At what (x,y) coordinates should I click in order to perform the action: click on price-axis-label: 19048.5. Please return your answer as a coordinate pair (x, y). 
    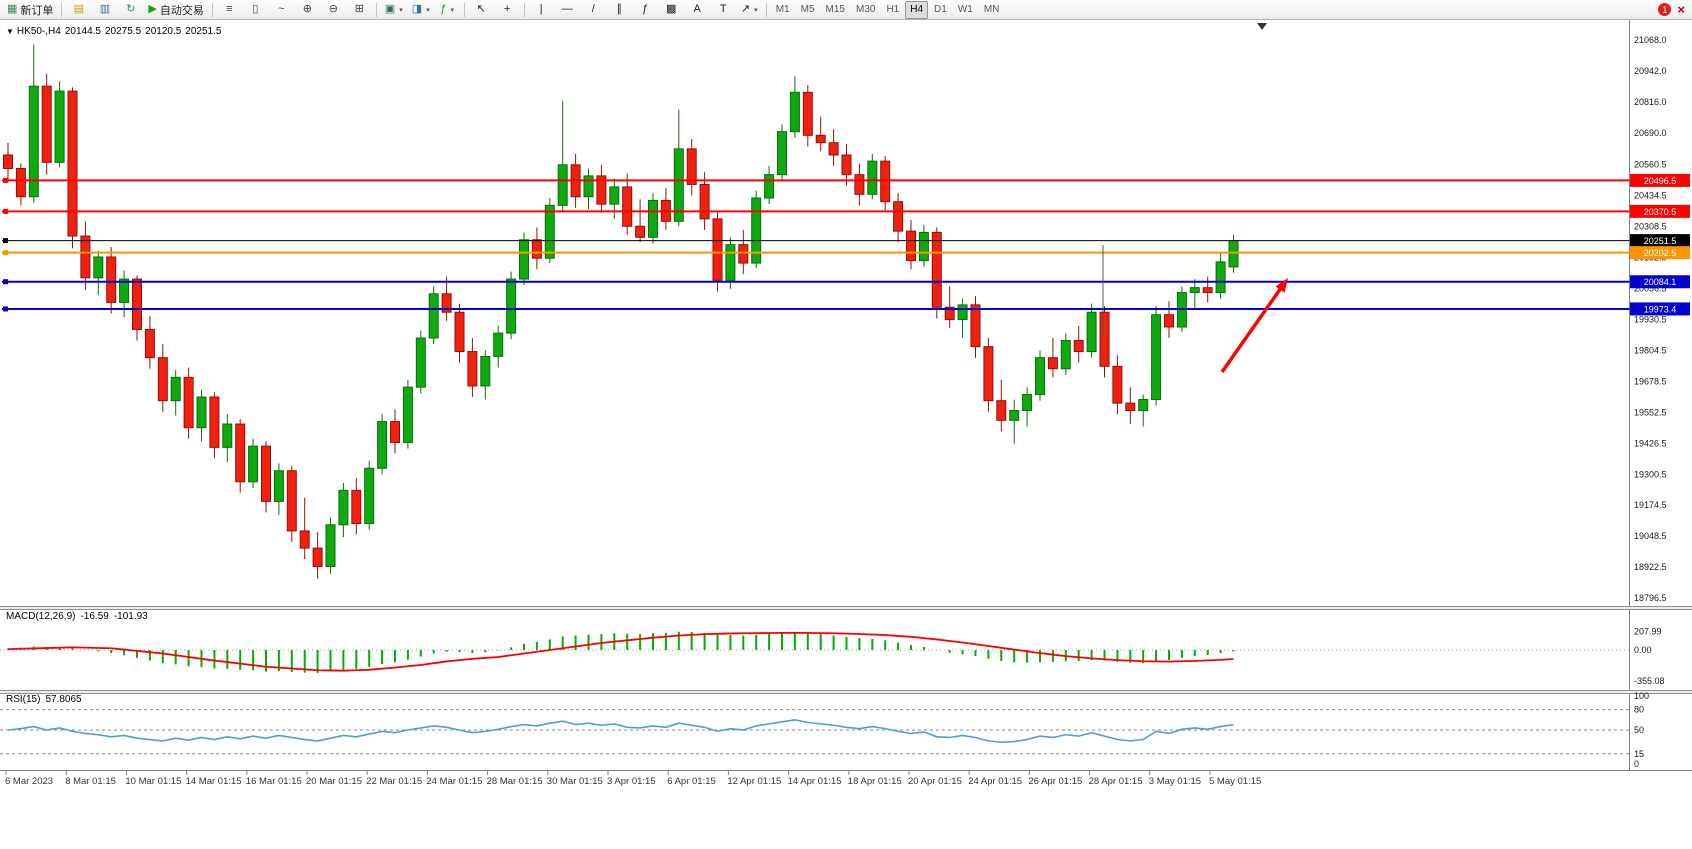
    Looking at the image, I should click on (1650, 536).